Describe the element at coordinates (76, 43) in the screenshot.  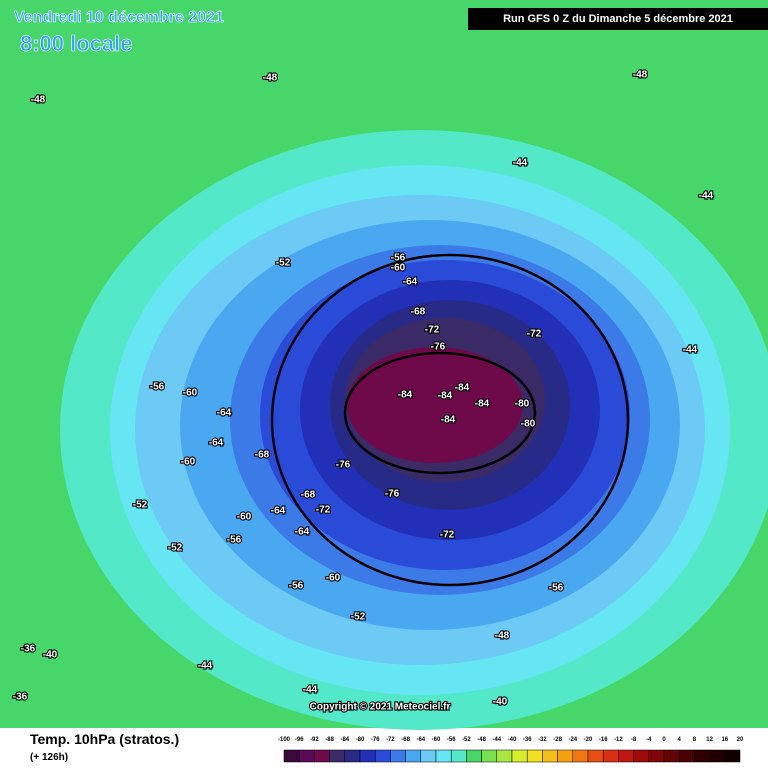
I see `local-time: 8:00 locale` at that location.